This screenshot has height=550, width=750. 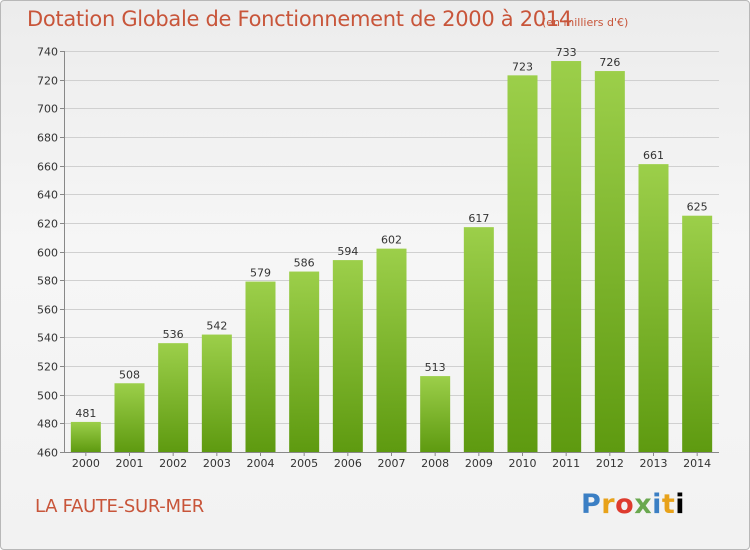 I want to click on y-tick-label: 680, so click(x=47, y=138).